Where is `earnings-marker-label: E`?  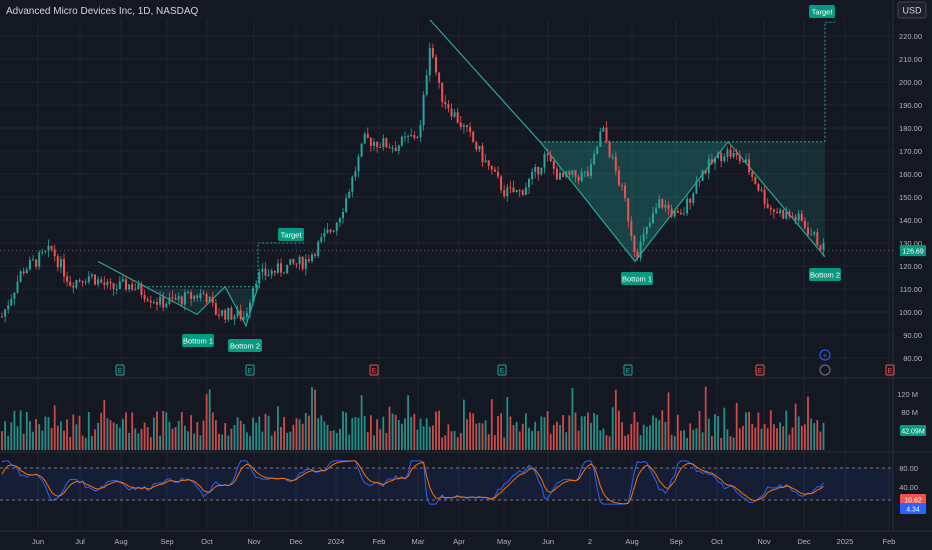 earnings-marker-label: E is located at coordinates (374, 371).